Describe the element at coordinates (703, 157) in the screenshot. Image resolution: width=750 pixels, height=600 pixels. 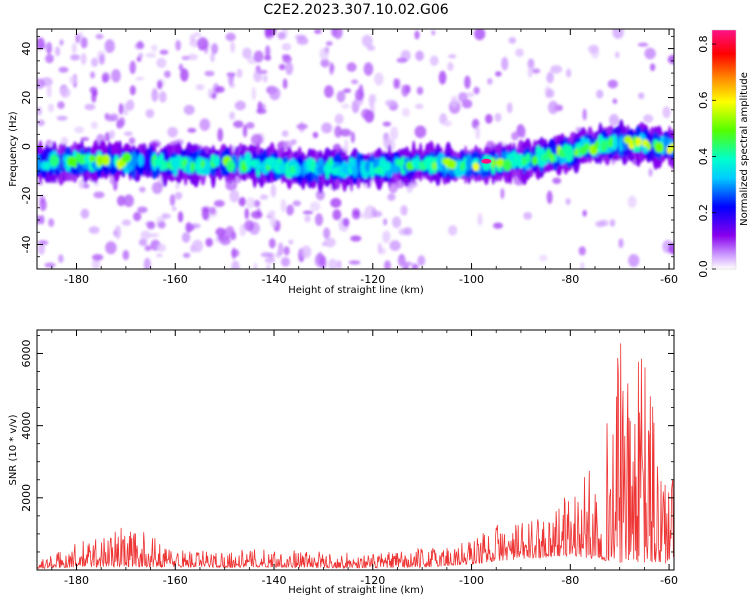
I see `colorbar-tick-label: 0.4` at that location.